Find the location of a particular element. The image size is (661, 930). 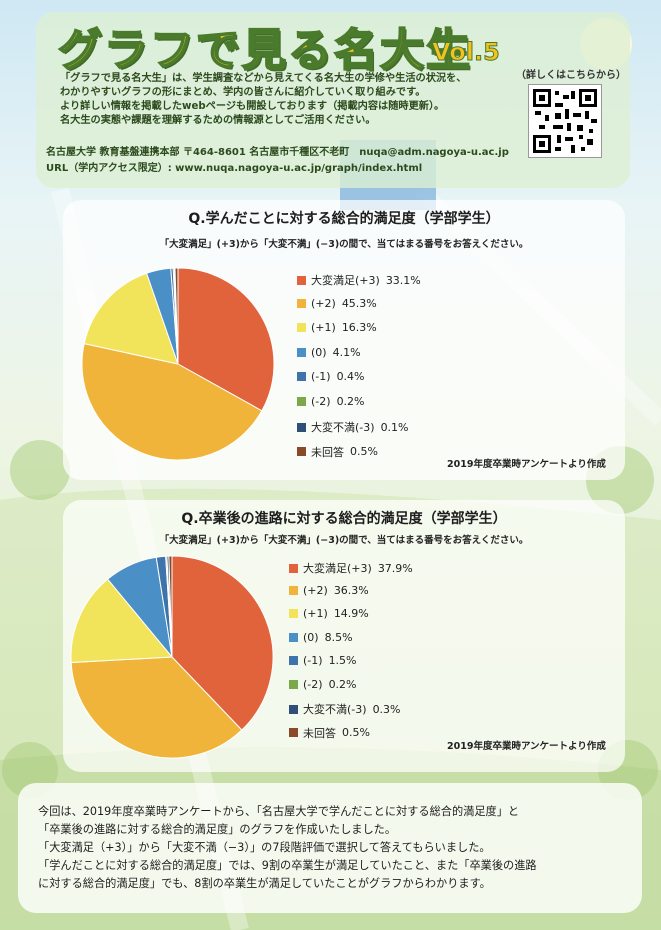

legend-item: 大変満足(+3) 37.9% is located at coordinates (351, 568).